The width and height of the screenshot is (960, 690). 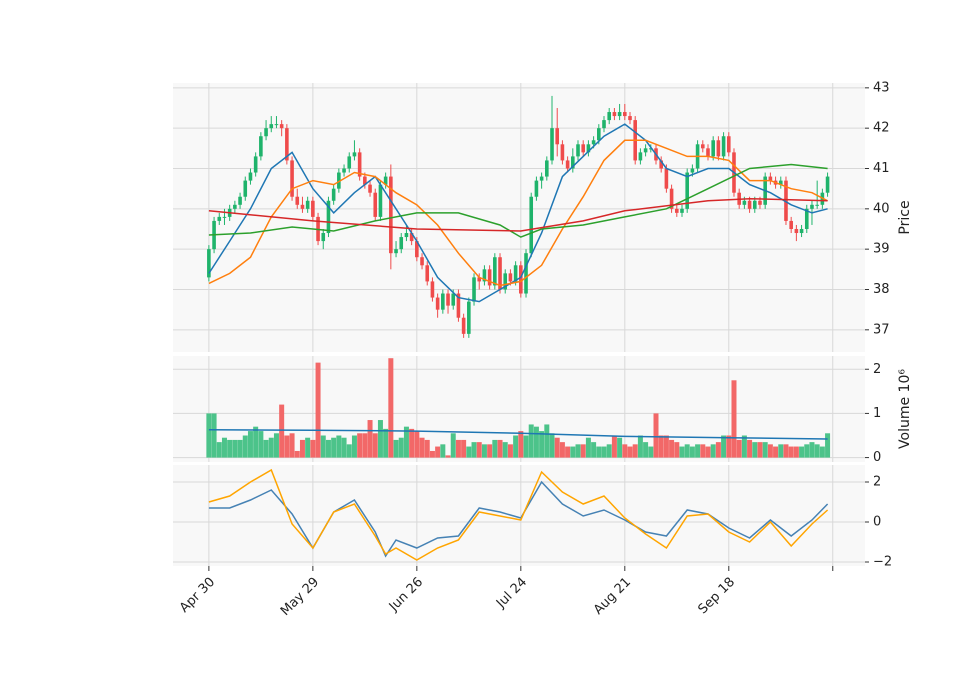 I want to click on y-axis-label: Price, so click(x=905, y=217).